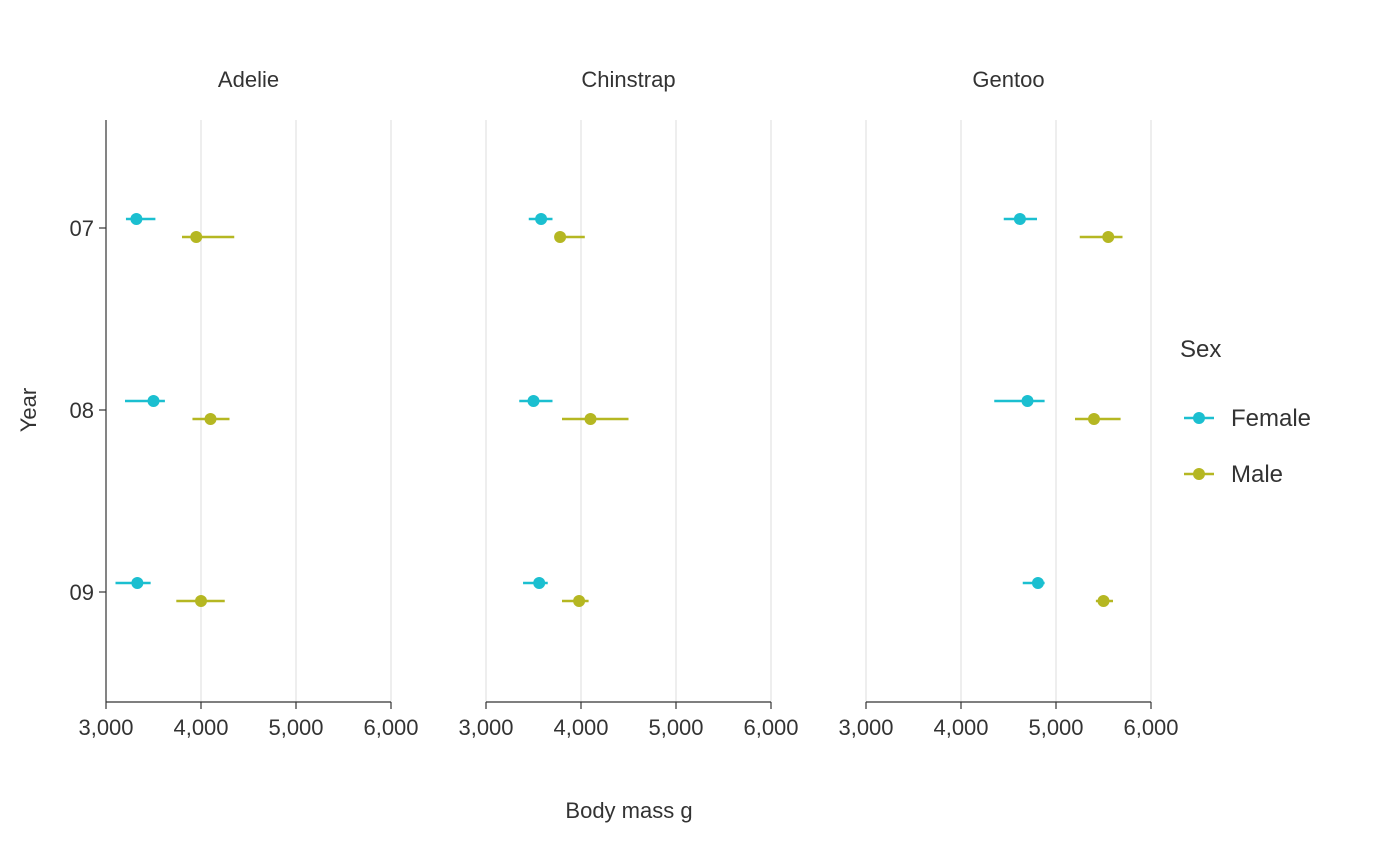 This screenshot has height=866, width=1400. What do you see at coordinates (1008, 79) in the screenshot?
I see `facet-title: Gentoo` at bounding box center [1008, 79].